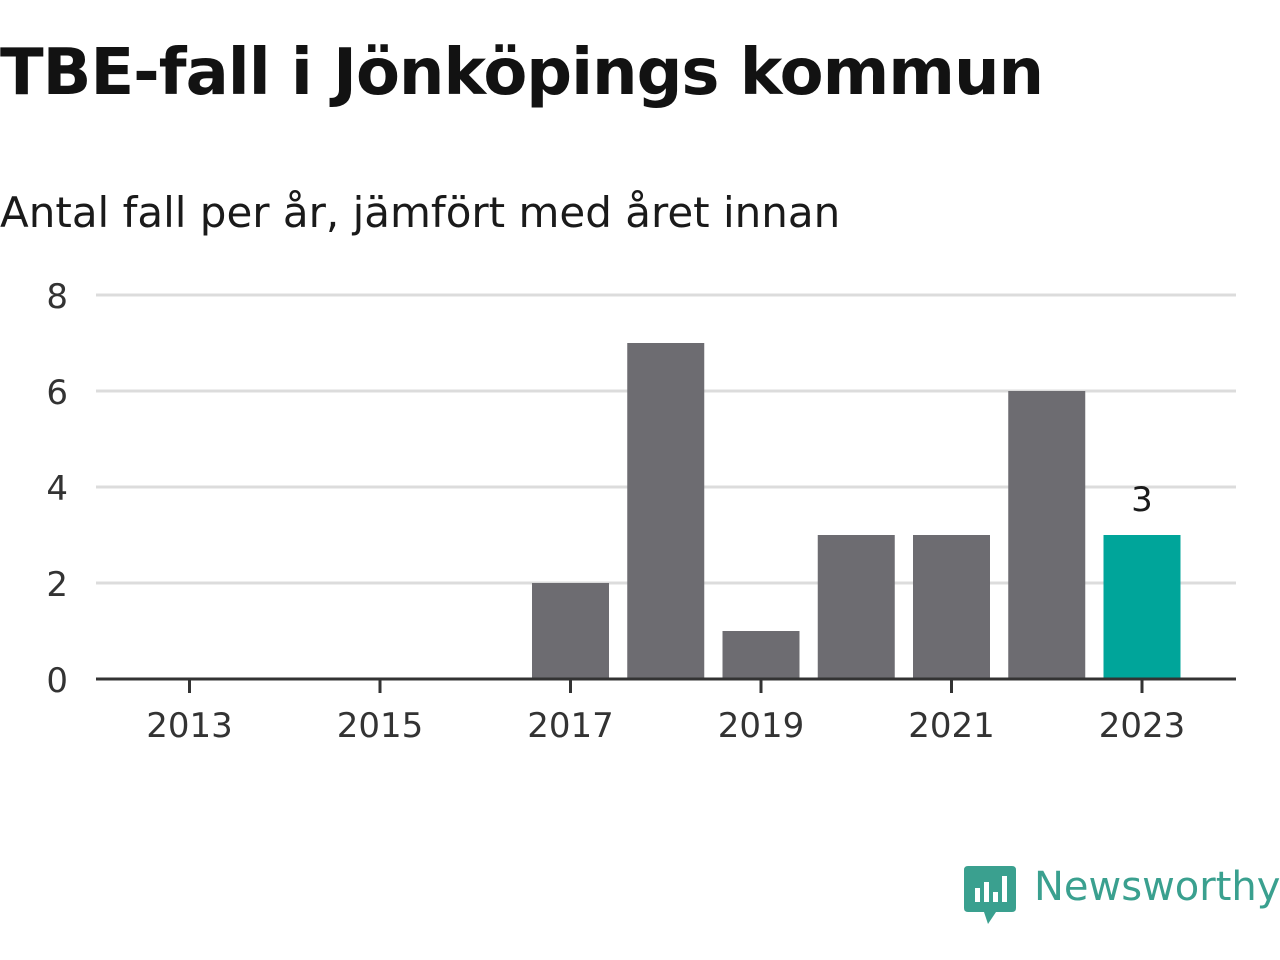  I want to click on y-tick-label: 8, so click(57, 297).